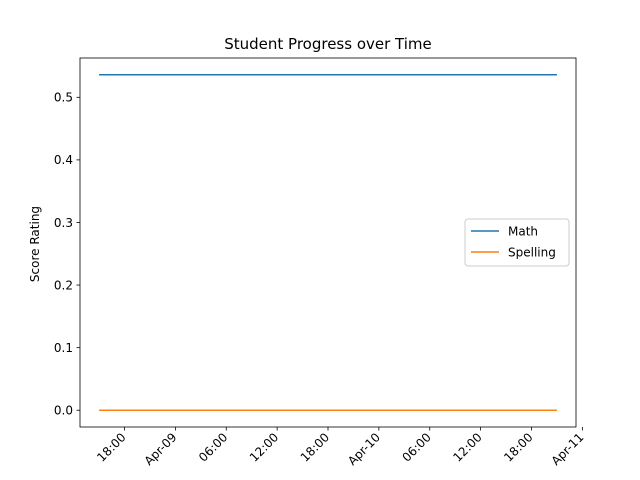  What do you see at coordinates (364, 449) in the screenshot?
I see `x-tick-label: Apr-10` at bounding box center [364, 449].